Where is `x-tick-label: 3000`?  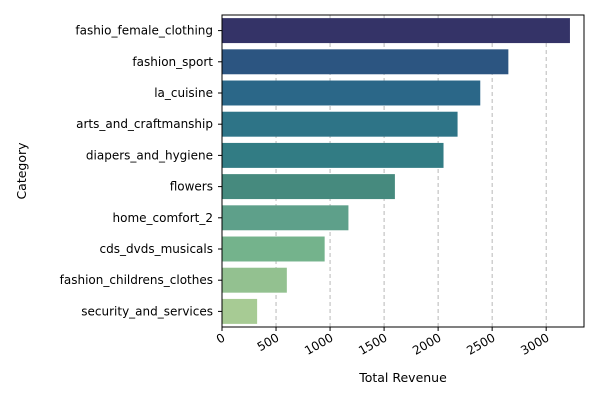 x-tick-label: 3000 is located at coordinates (534, 343).